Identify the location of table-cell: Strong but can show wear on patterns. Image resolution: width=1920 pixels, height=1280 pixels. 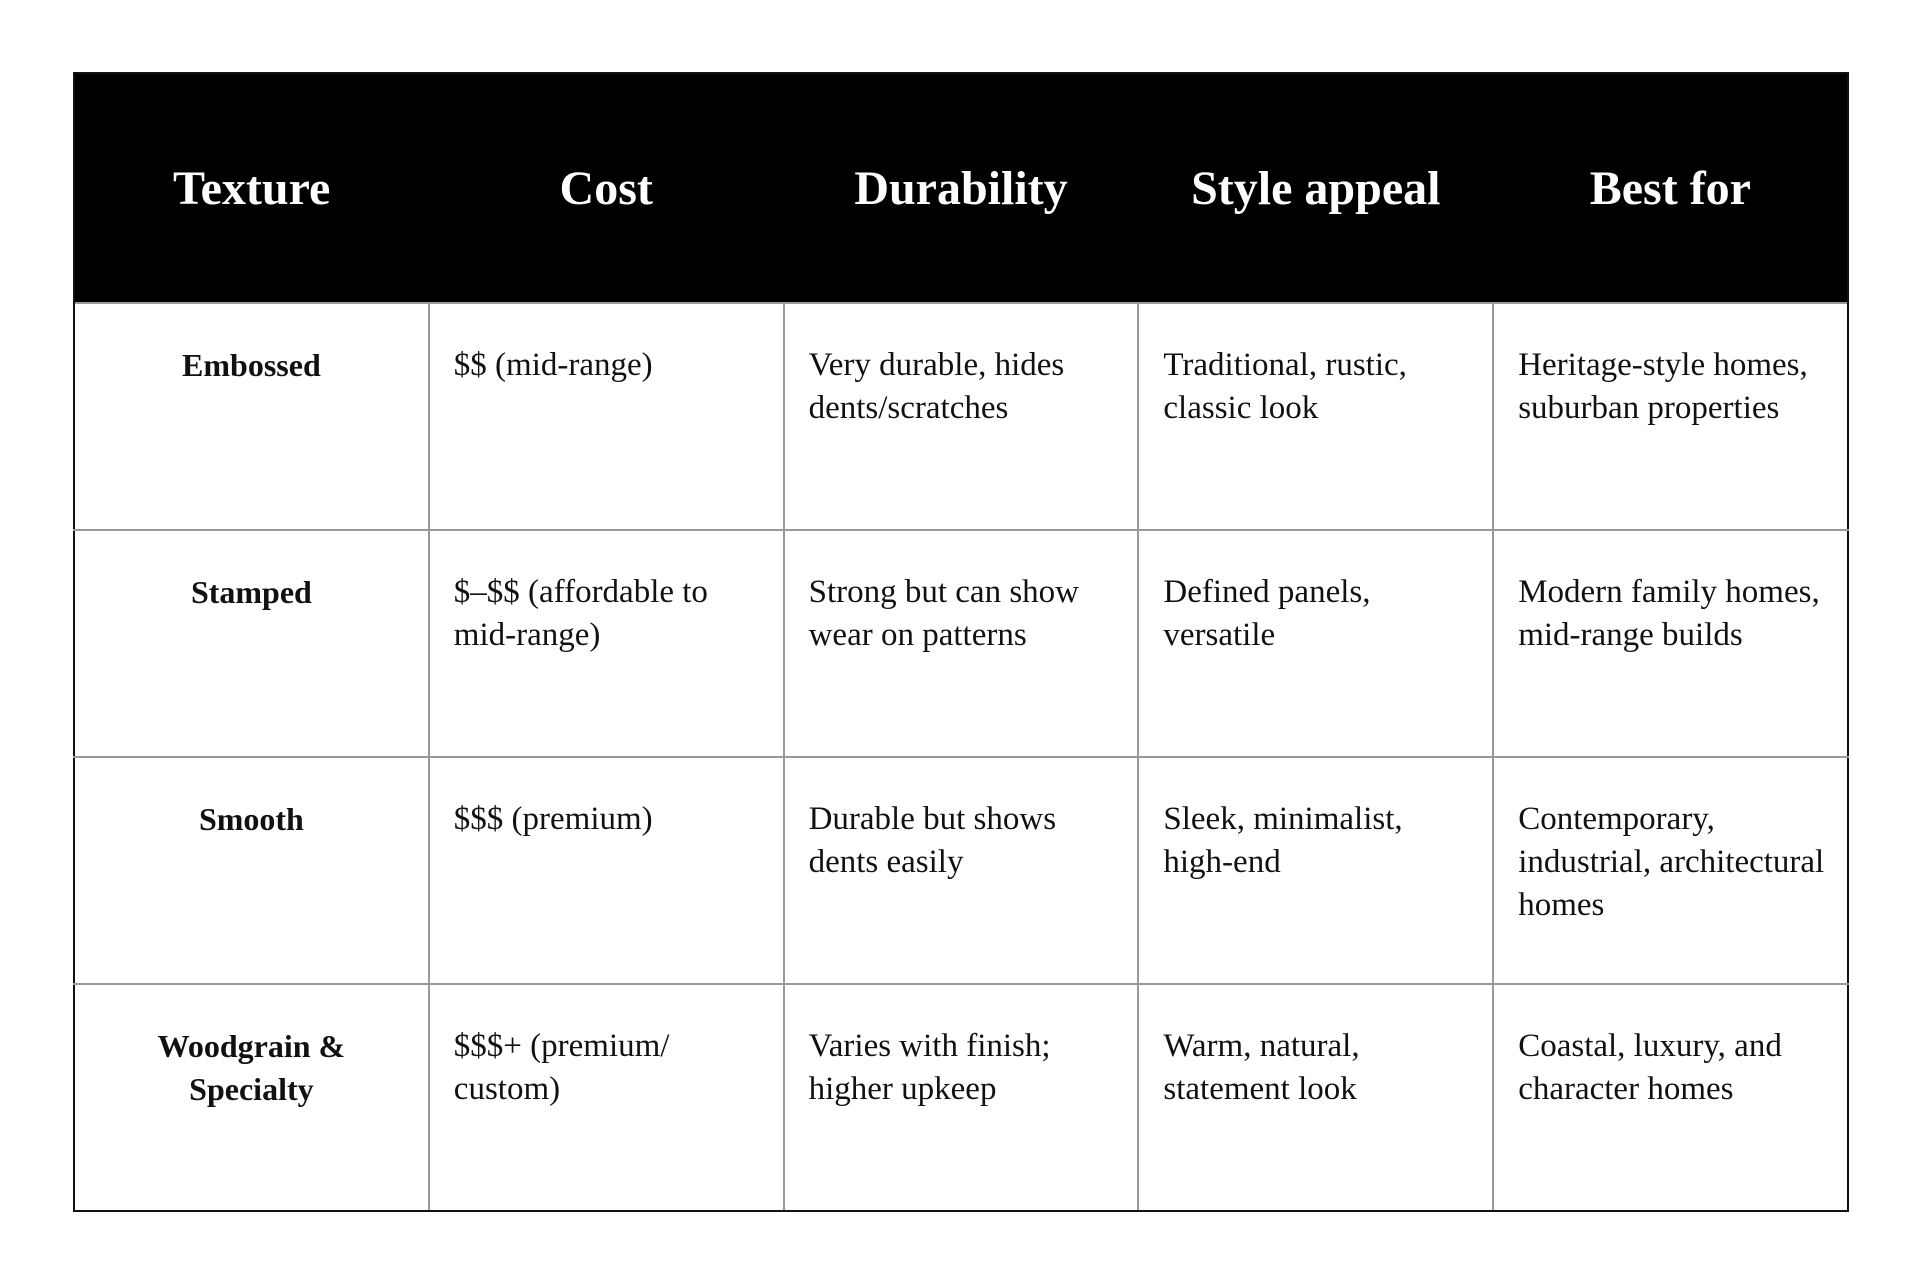
(961, 643).